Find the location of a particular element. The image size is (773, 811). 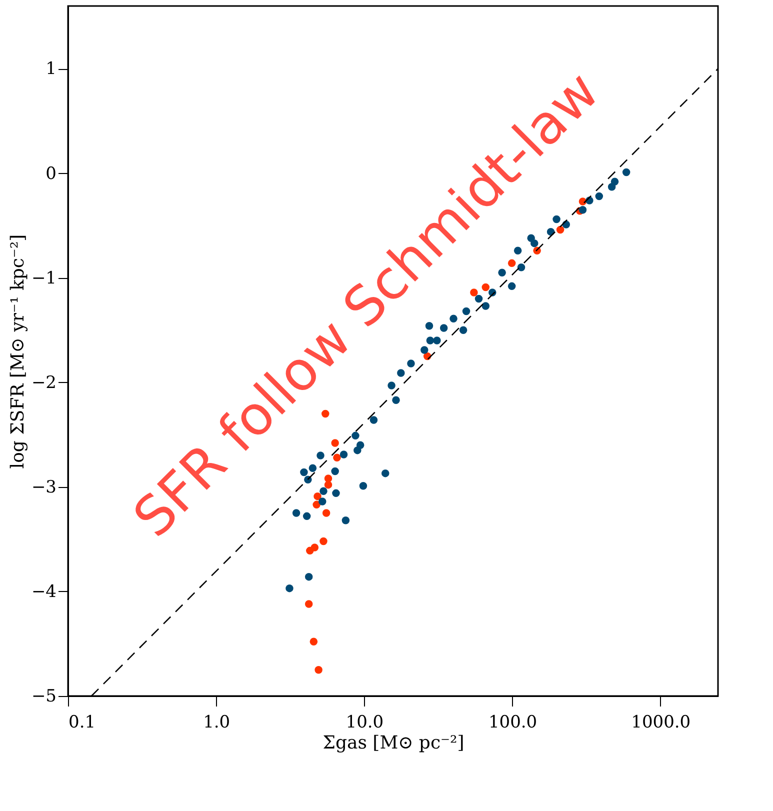

y-tick-label: 1 is located at coordinates (51, 69).